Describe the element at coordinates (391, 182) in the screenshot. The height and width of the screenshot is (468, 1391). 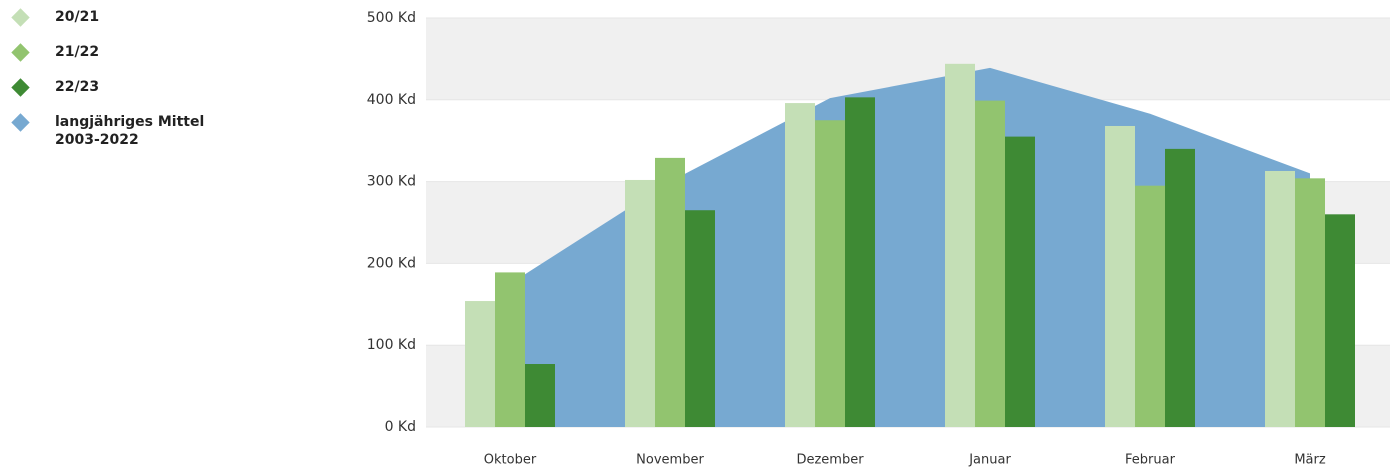
I see `y-tick-label: 300 Kd` at that location.